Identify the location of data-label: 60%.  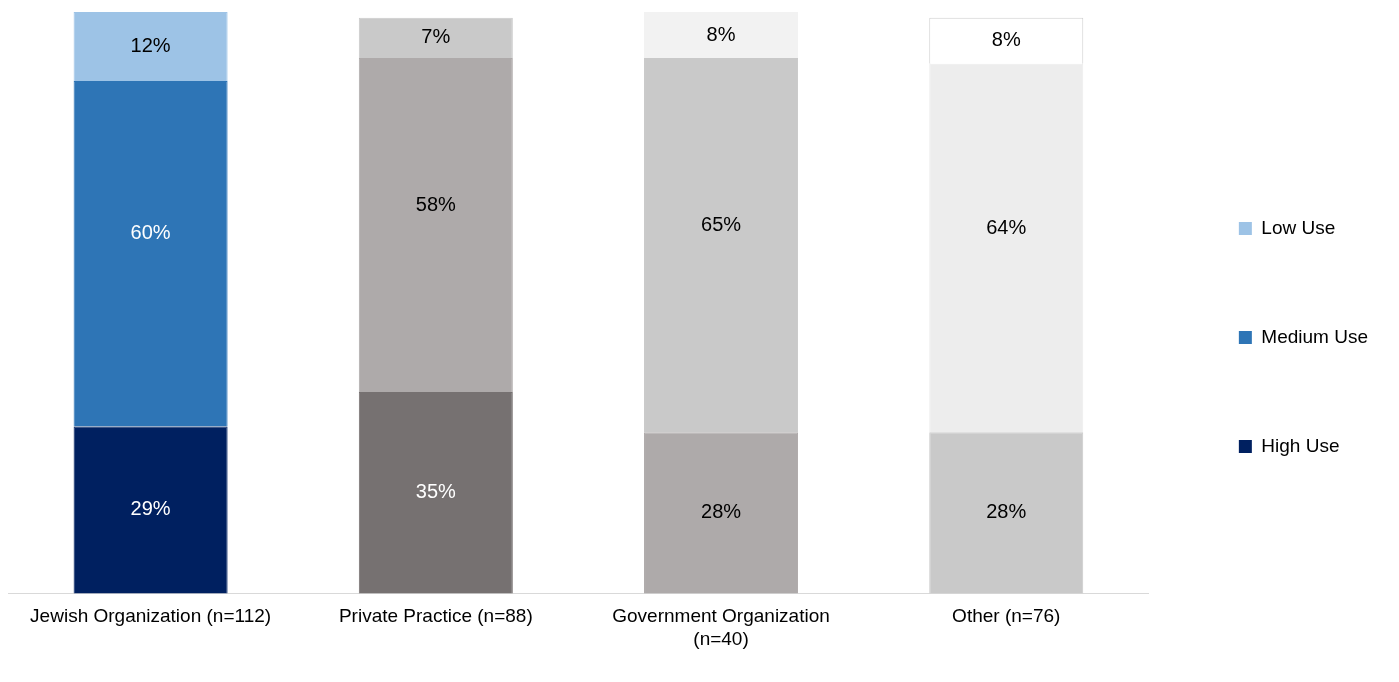
(150, 232).